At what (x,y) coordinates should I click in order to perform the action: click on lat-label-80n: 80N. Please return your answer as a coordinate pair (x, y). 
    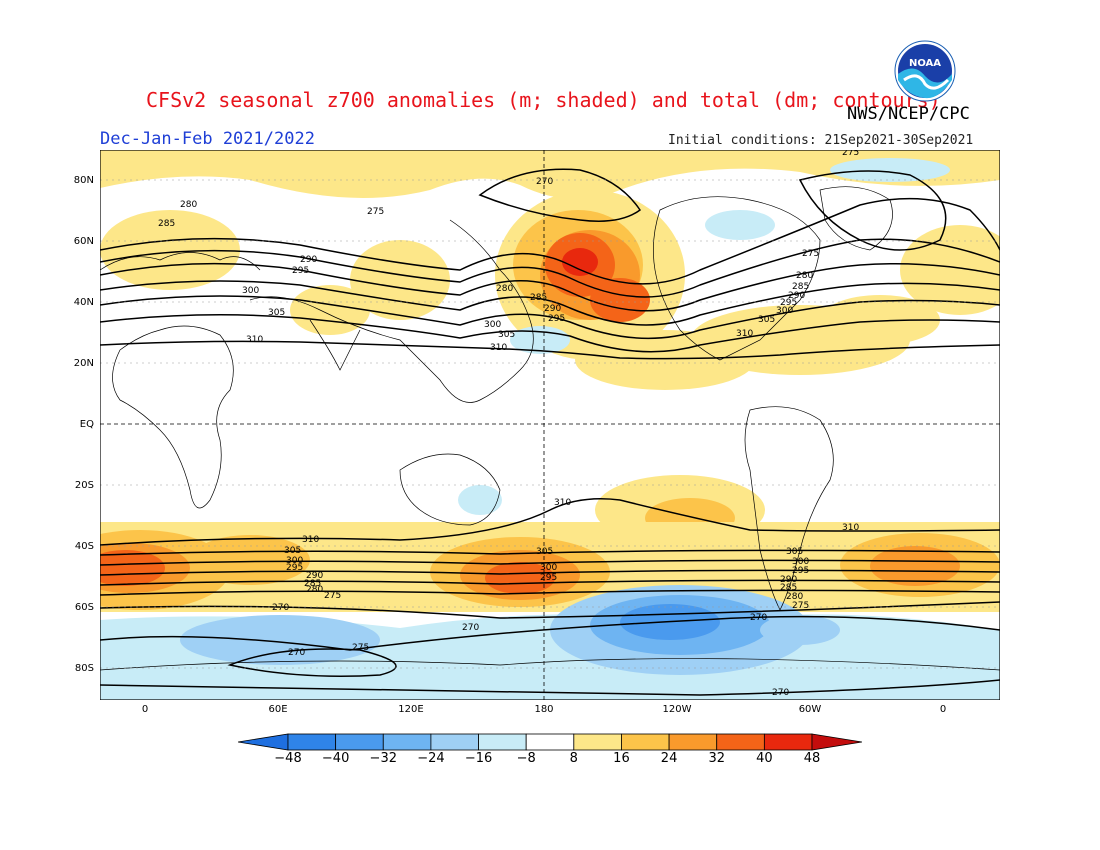
    Looking at the image, I should click on (83, 180).